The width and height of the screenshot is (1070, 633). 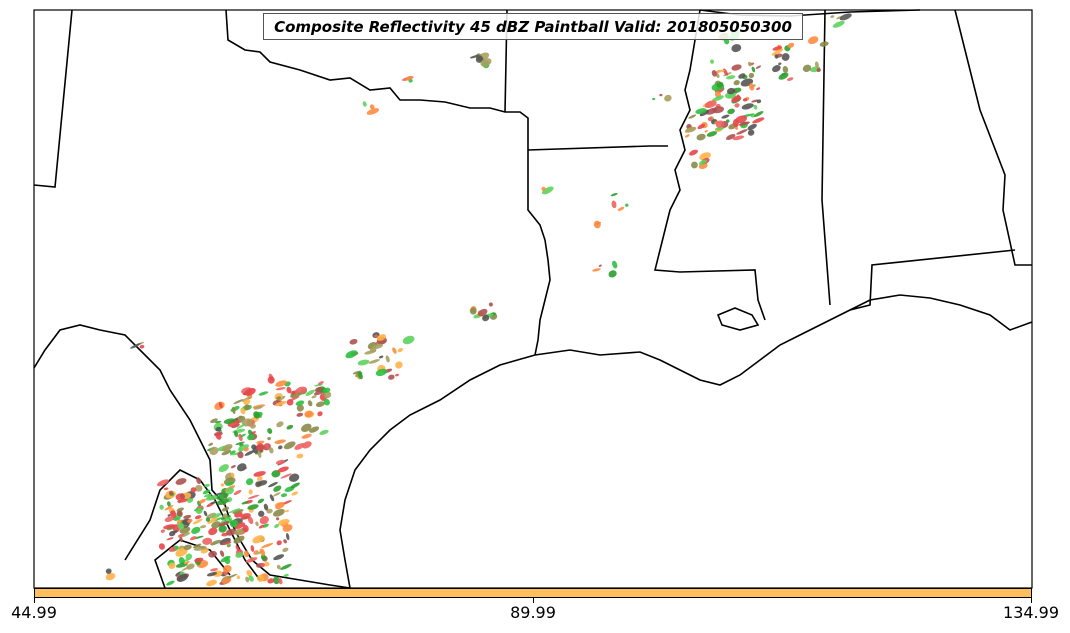 I want to click on colorbar-tick-min, so click(x=34, y=600).